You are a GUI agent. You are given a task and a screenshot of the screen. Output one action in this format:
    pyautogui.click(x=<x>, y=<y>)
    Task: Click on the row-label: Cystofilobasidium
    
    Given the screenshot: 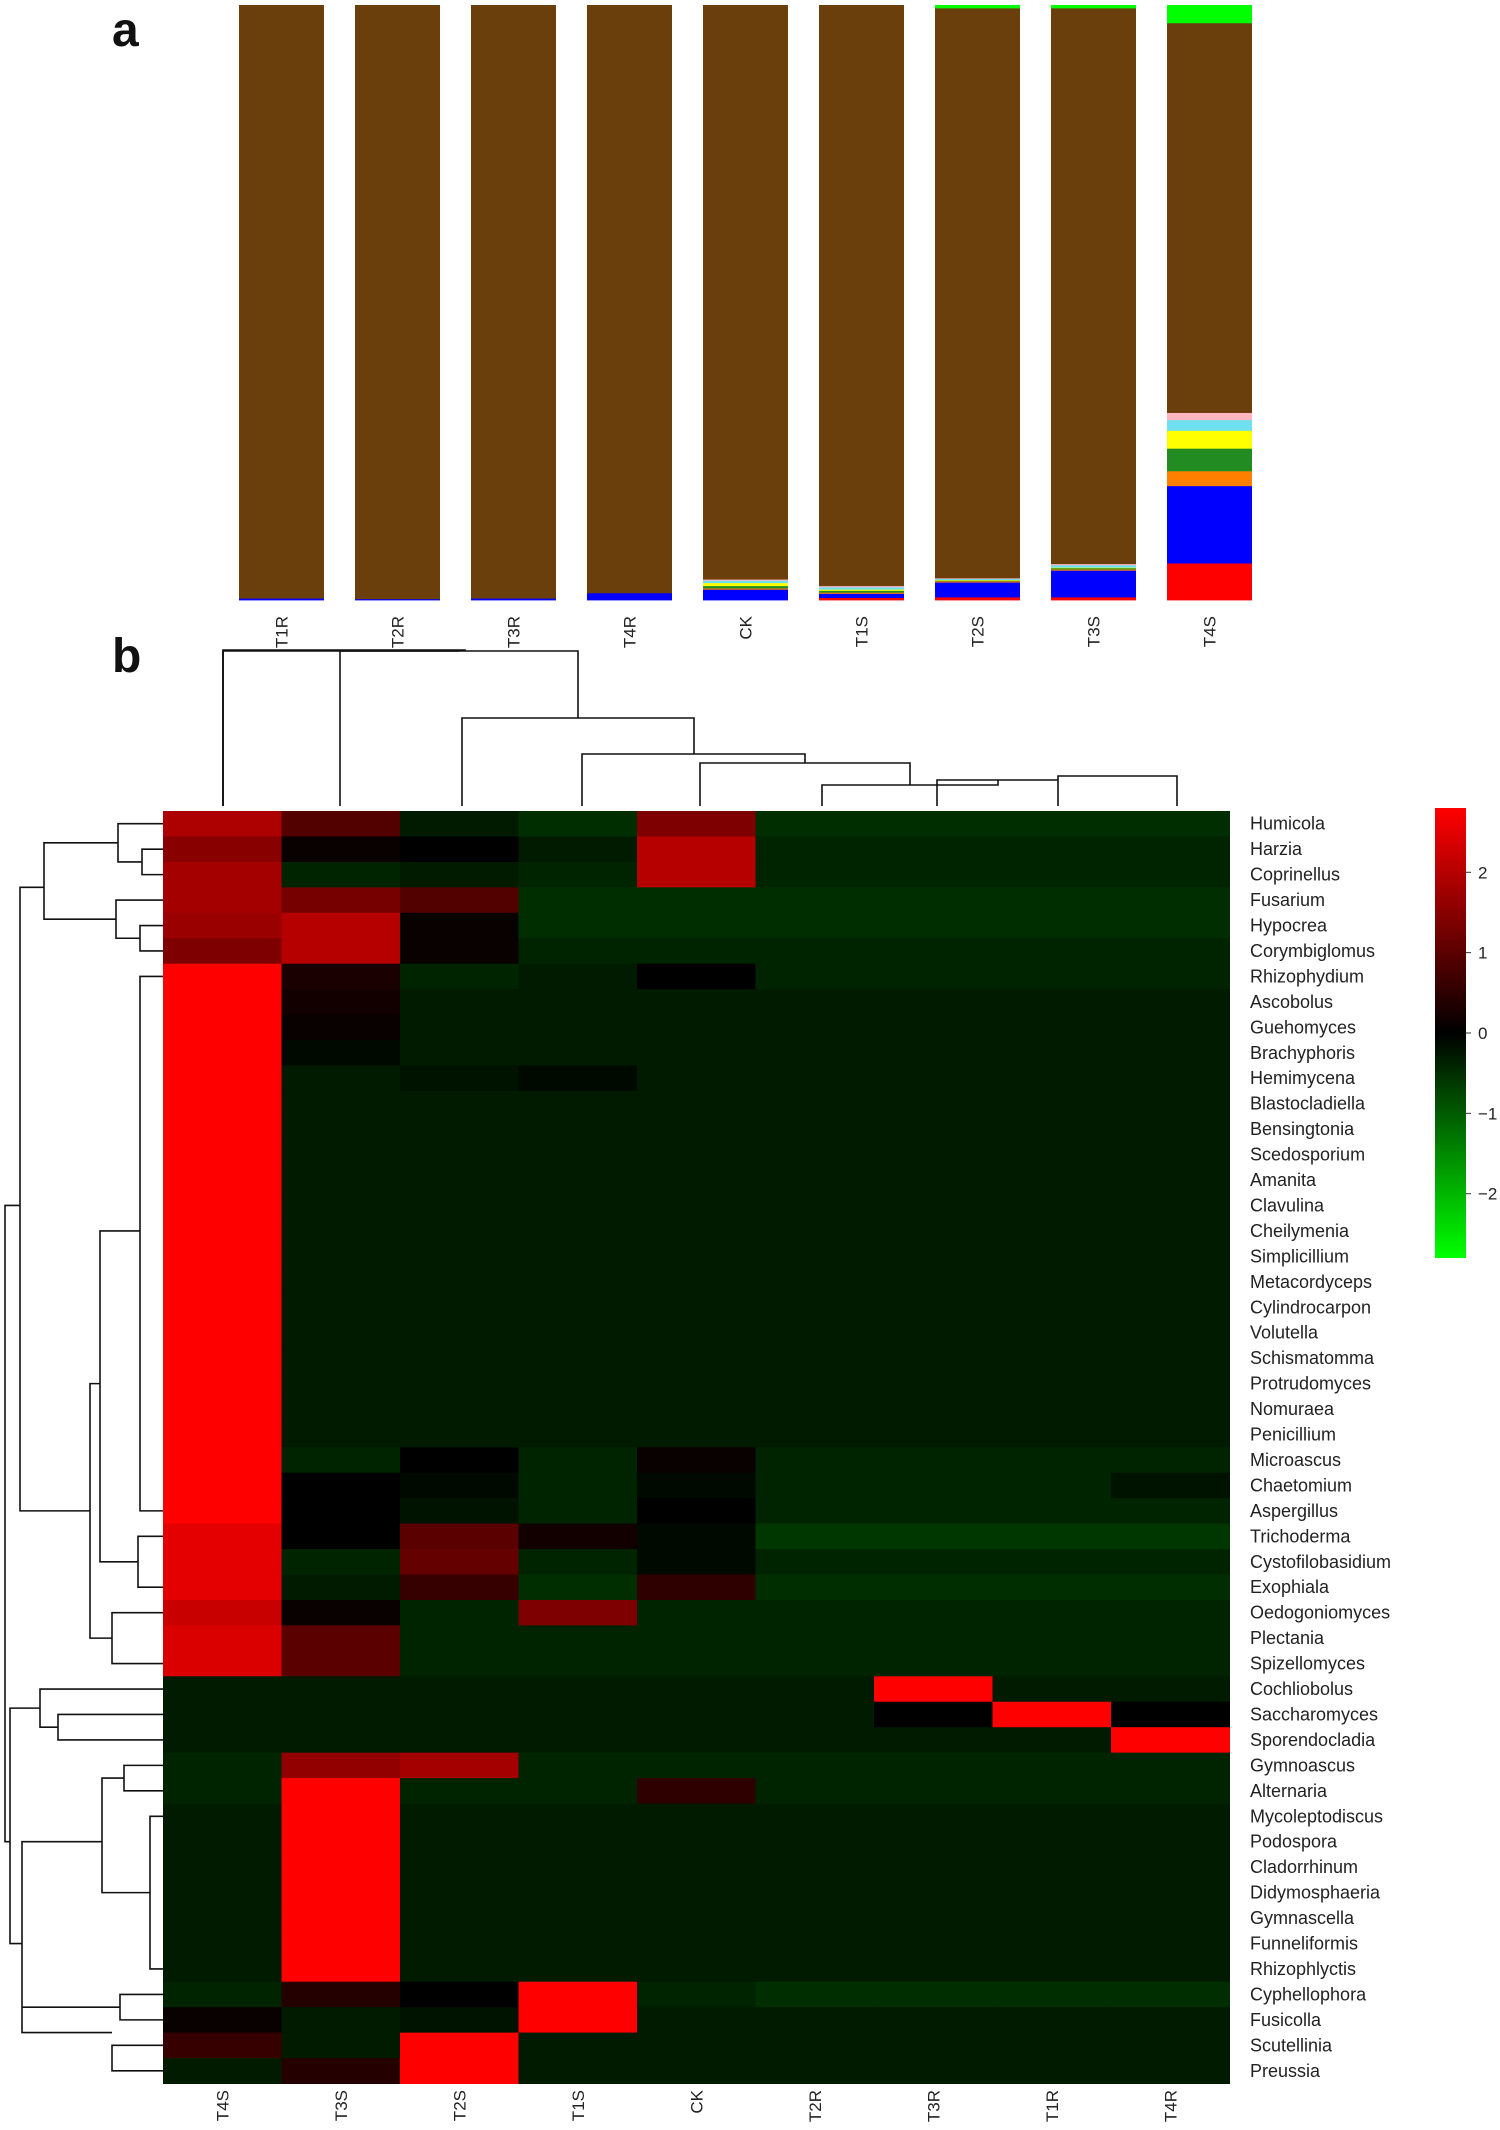 What is the action you would take?
    pyautogui.click(x=1320, y=1562)
    